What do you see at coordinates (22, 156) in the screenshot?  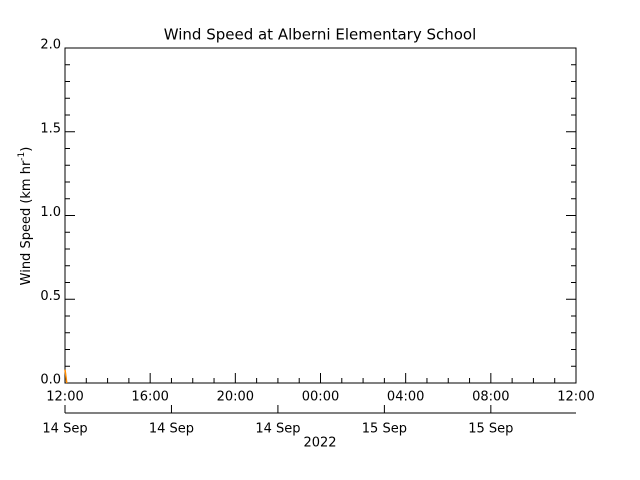 I see `y-axis-label-superscript: -1` at bounding box center [22, 156].